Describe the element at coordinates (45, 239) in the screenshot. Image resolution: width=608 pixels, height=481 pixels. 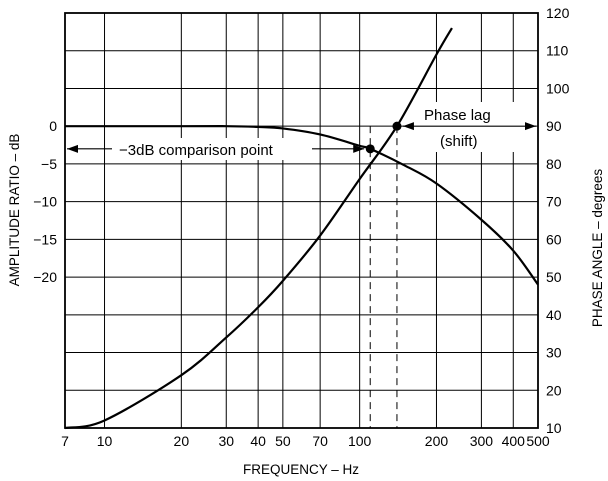
I see `y-left-tick-label: −15` at that location.